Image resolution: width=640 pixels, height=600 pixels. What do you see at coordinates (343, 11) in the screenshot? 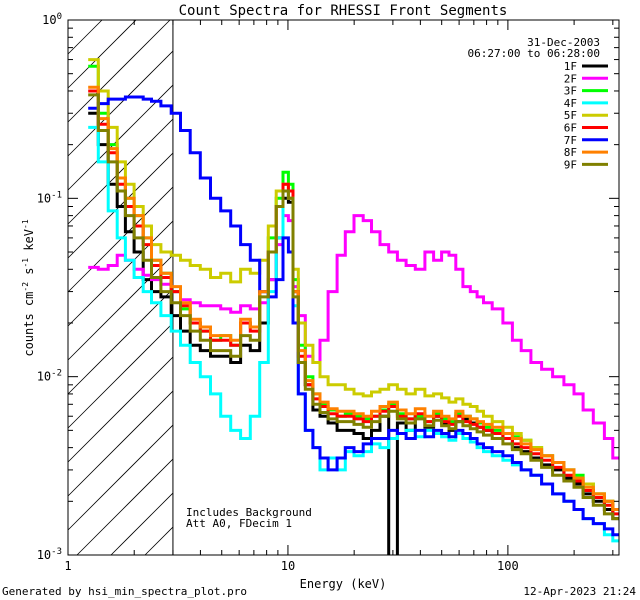
I see `chart-title: Count Spectra for RHESSI Front Segments` at bounding box center [343, 11].